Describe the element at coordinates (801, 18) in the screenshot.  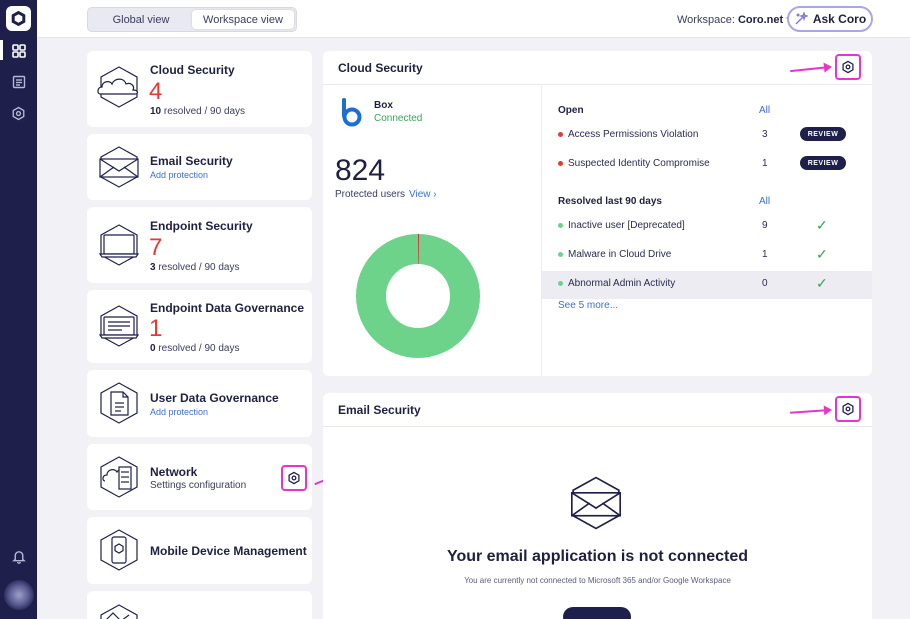
I see `sparkle-wand-icon` at that location.